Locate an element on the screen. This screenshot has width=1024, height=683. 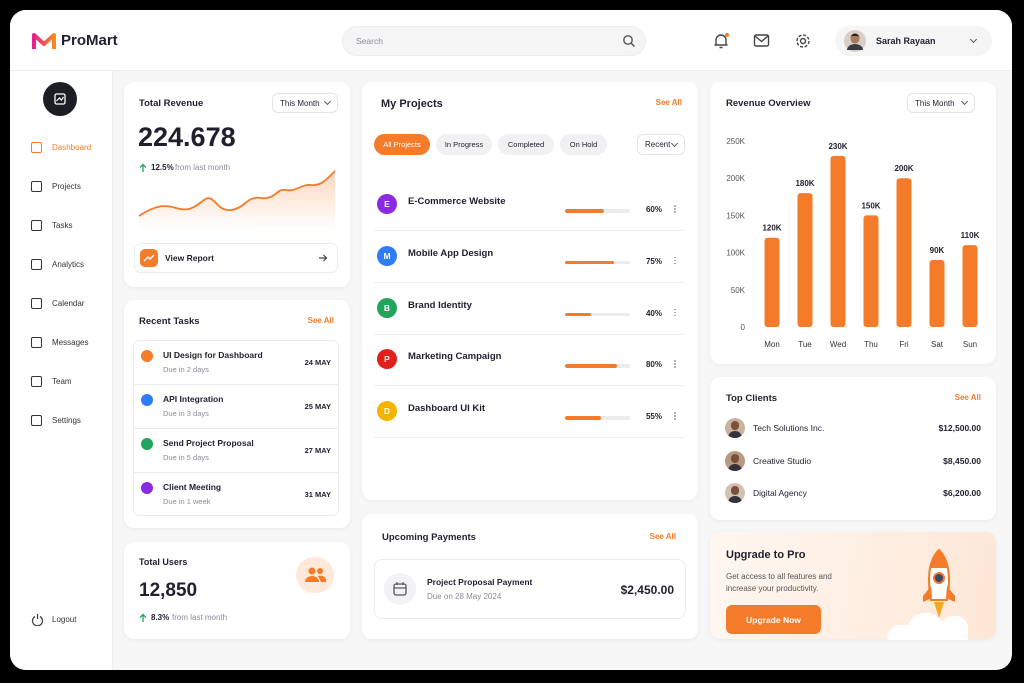
card-title: Upcoming Payments is located at coordinates (429, 537).